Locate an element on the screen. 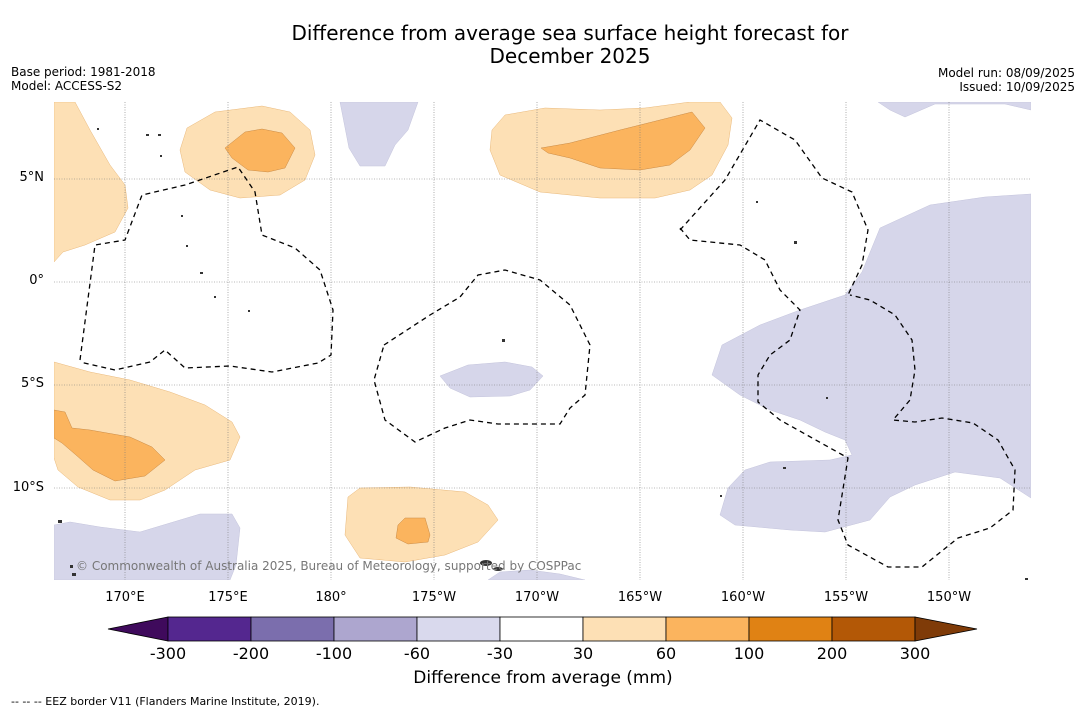 The image size is (1085, 713). colorbar-tick-label: 200 is located at coordinates (832, 653).